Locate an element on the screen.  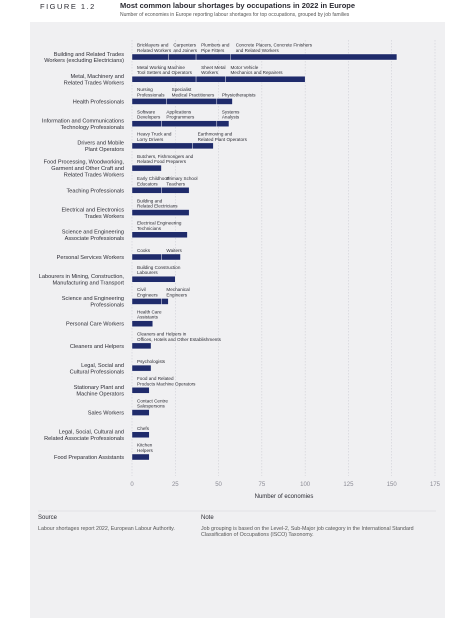
segment-label: Primary School Teachers is located at coordinates (181, 181).